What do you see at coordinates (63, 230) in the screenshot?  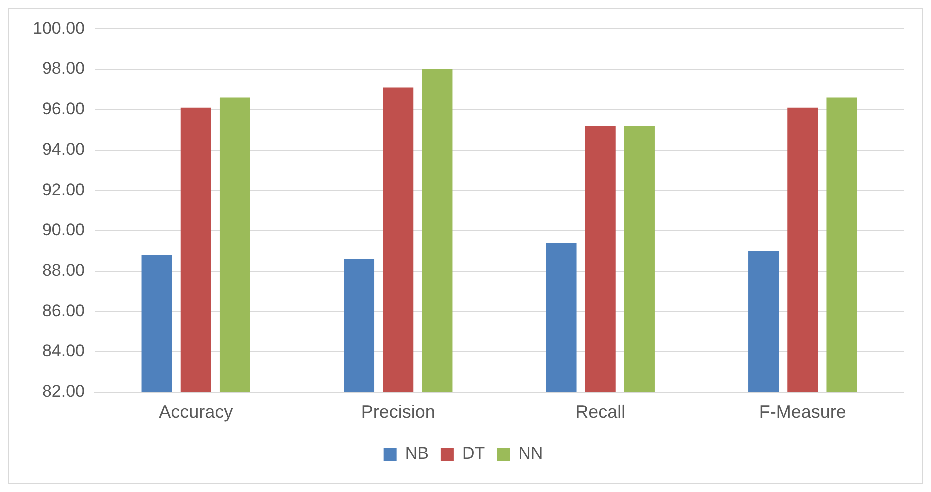 I see `y-tick-label: 90.00` at bounding box center [63, 230].